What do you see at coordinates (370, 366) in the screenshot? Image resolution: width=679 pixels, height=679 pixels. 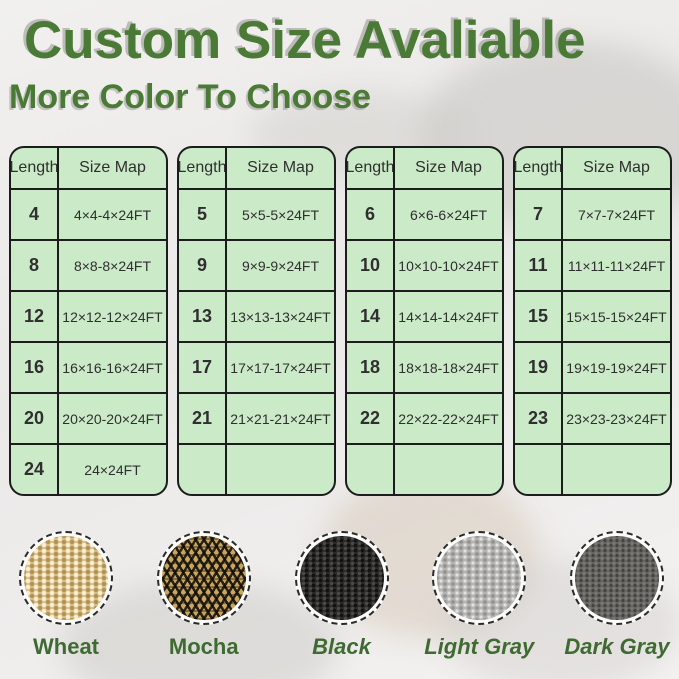 I see `length-cell: 18` at bounding box center [370, 366].